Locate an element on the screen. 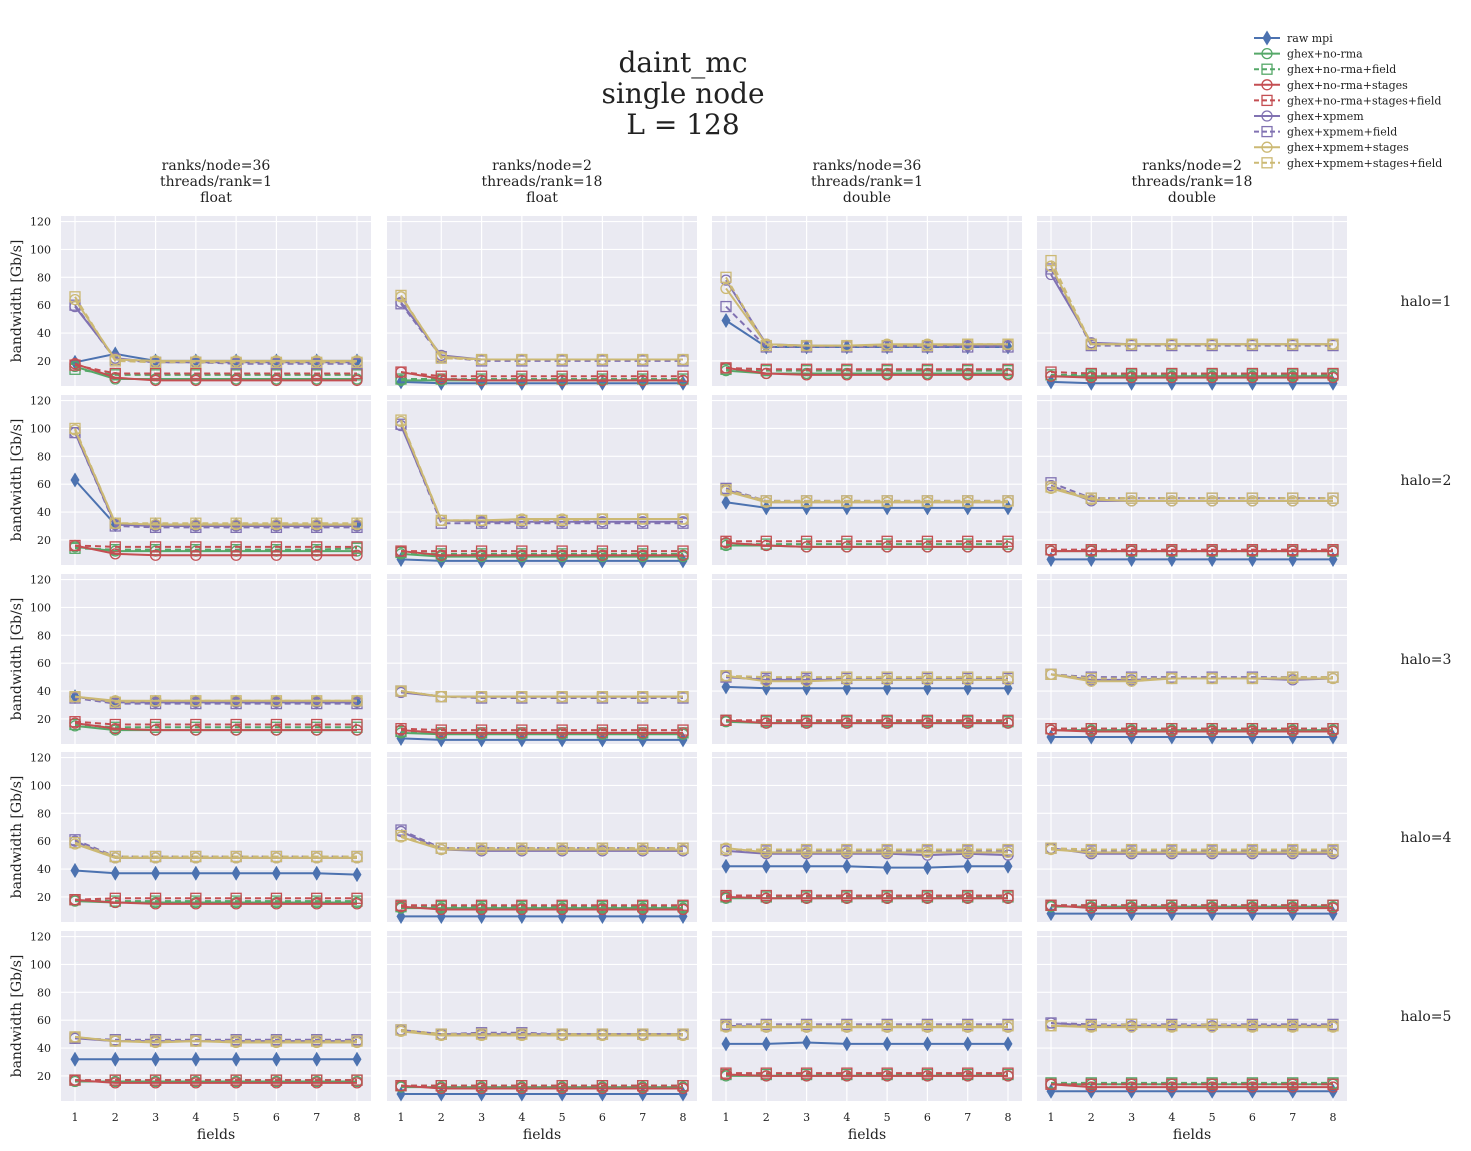 The image size is (1471, 1151). title-line-1: daint_mc is located at coordinates (682, 62).